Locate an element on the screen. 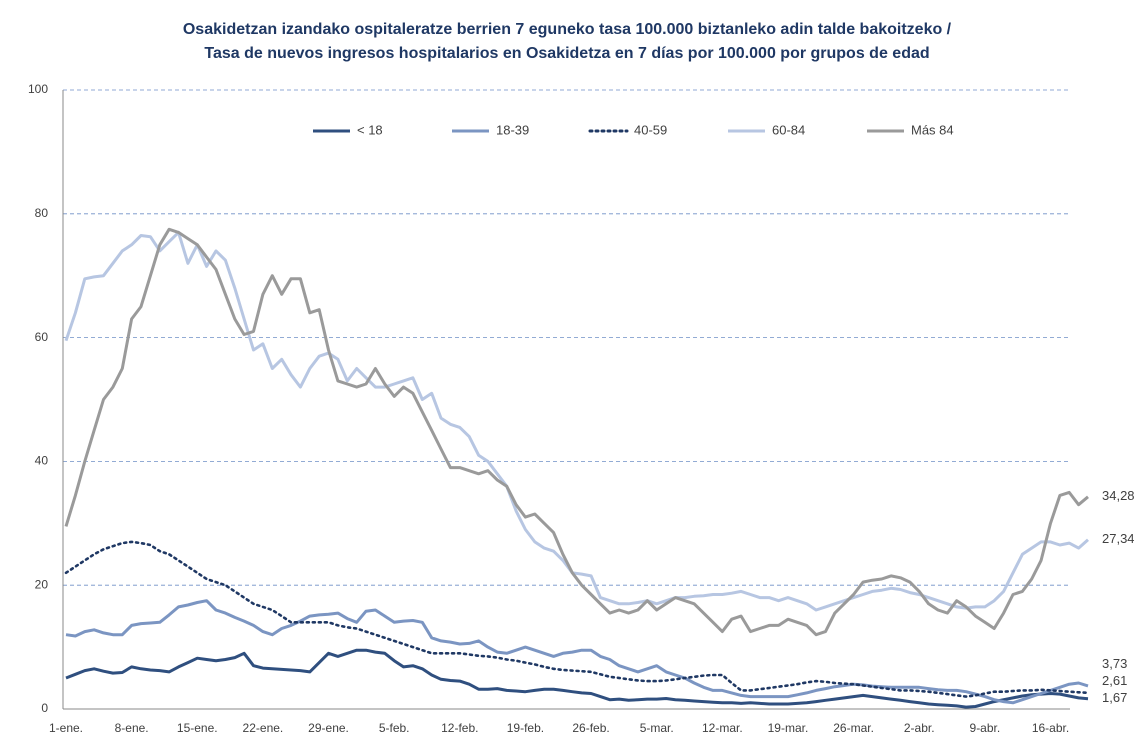 Image resolution: width=1134 pixels, height=743 pixels. legend-label: Más 84 is located at coordinates (932, 129).